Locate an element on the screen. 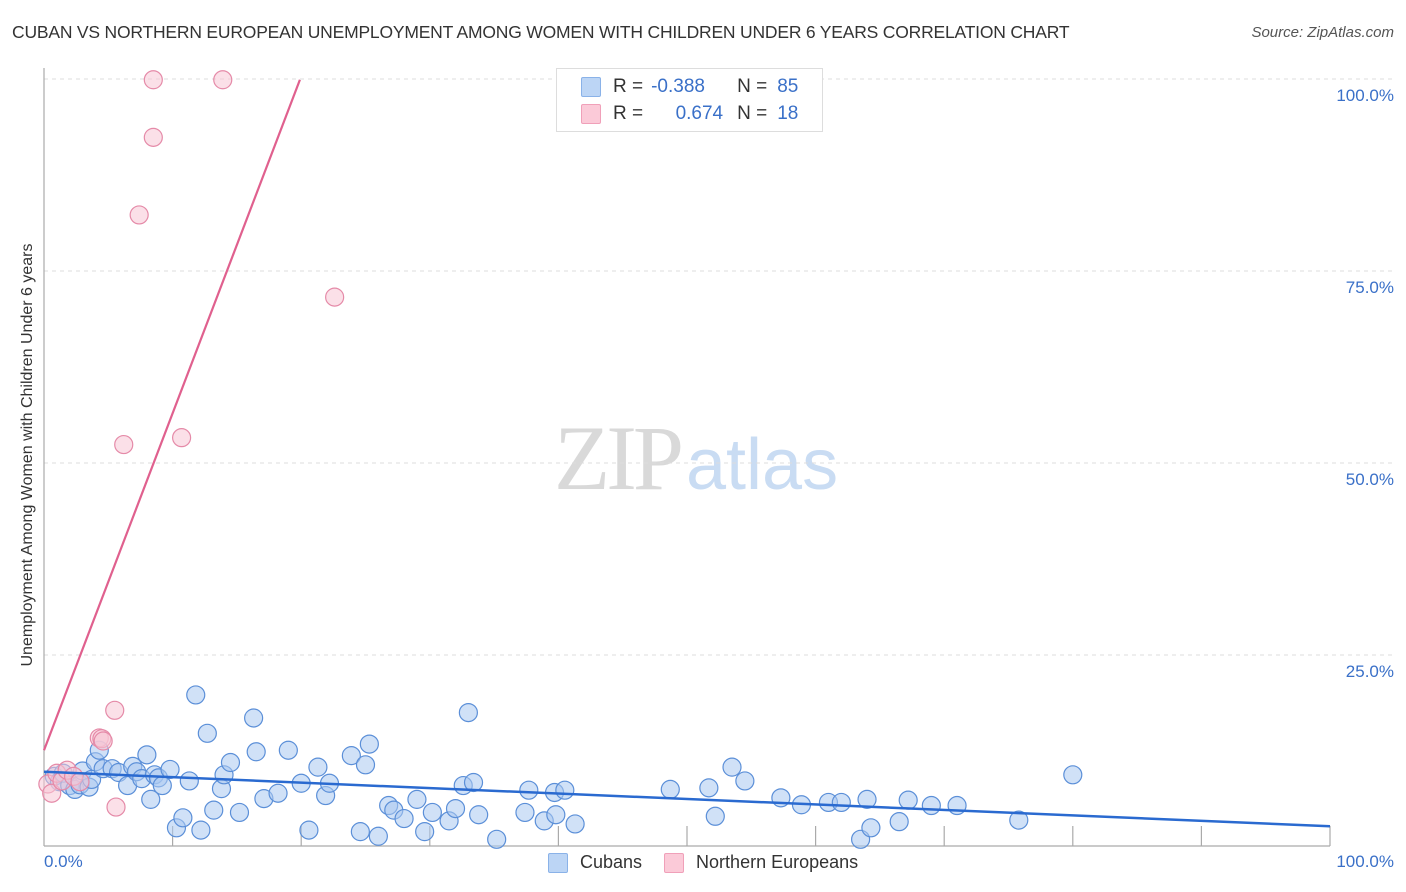 Image resolution: width=1406 pixels, height=892 pixels. r-value: 0.674 is located at coordinates (699, 113).